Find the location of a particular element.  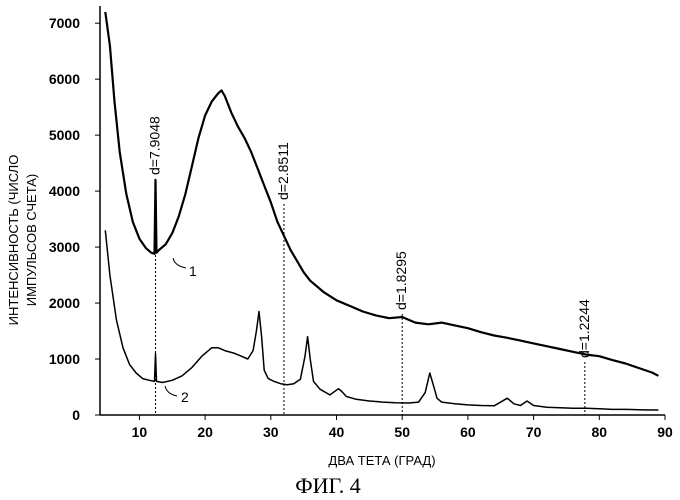

y-axis-title-line-1: ИНТЕНСИВНОСТЬ (ЧИСЛО is located at coordinates (13, 240).